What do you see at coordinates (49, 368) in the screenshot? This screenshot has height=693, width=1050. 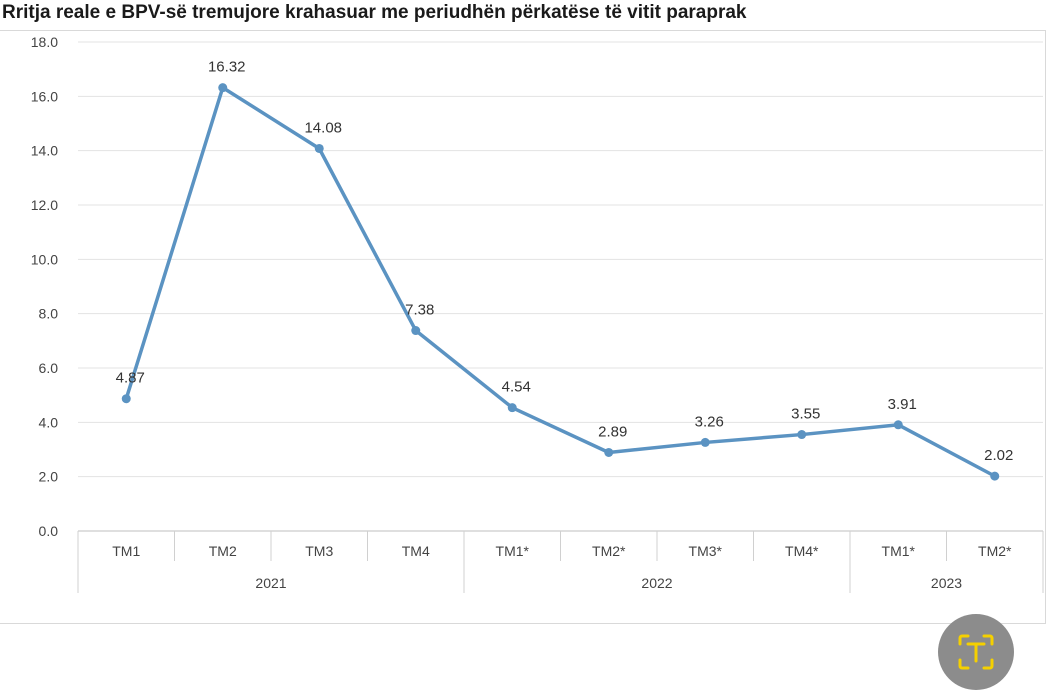 I see `y-tick-label: 6.0` at bounding box center [49, 368].